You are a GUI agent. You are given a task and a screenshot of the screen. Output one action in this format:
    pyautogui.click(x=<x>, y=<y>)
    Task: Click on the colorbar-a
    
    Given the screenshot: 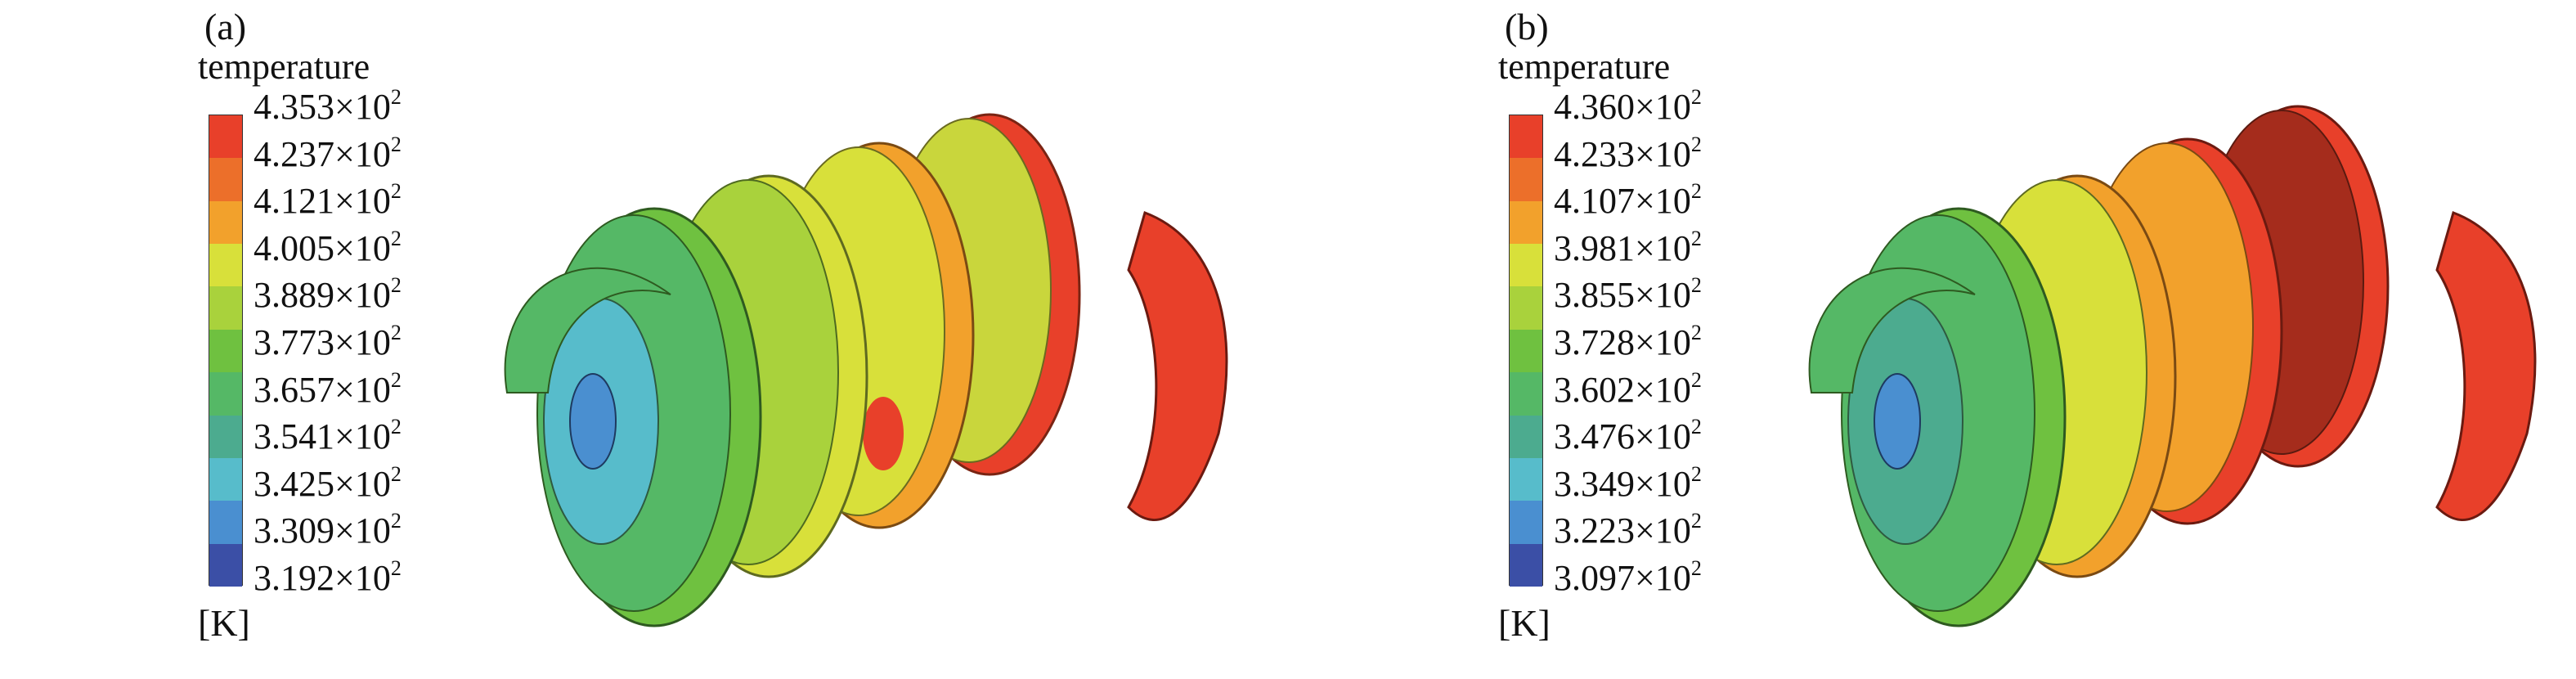 What is the action you would take?
    pyautogui.click(x=226, y=351)
    